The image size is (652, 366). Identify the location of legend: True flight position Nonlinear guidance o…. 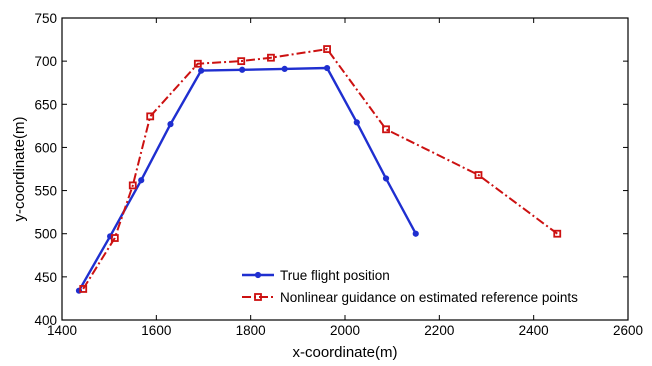
(423, 286).